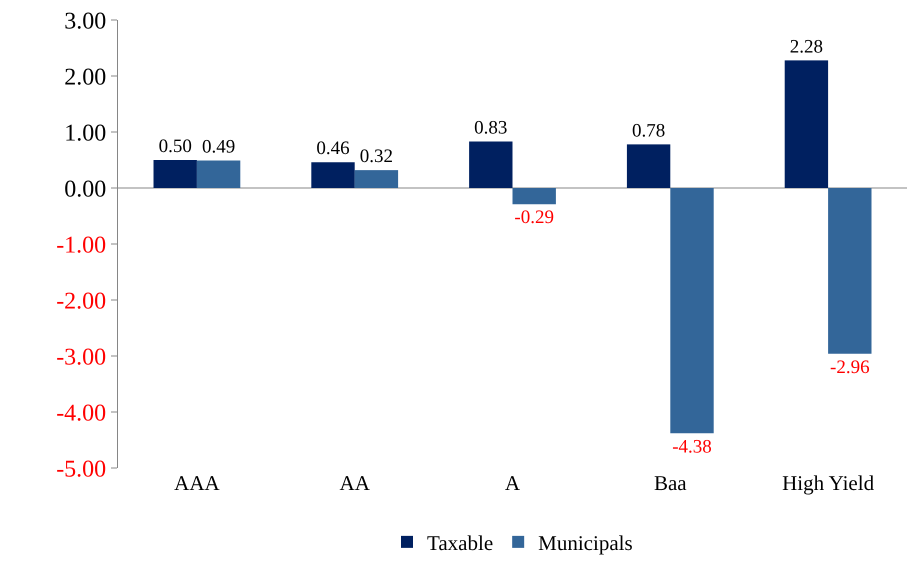 The image size is (909, 568). Describe the element at coordinates (355, 483) in the screenshot. I see `x-tick-label: AA` at that location.